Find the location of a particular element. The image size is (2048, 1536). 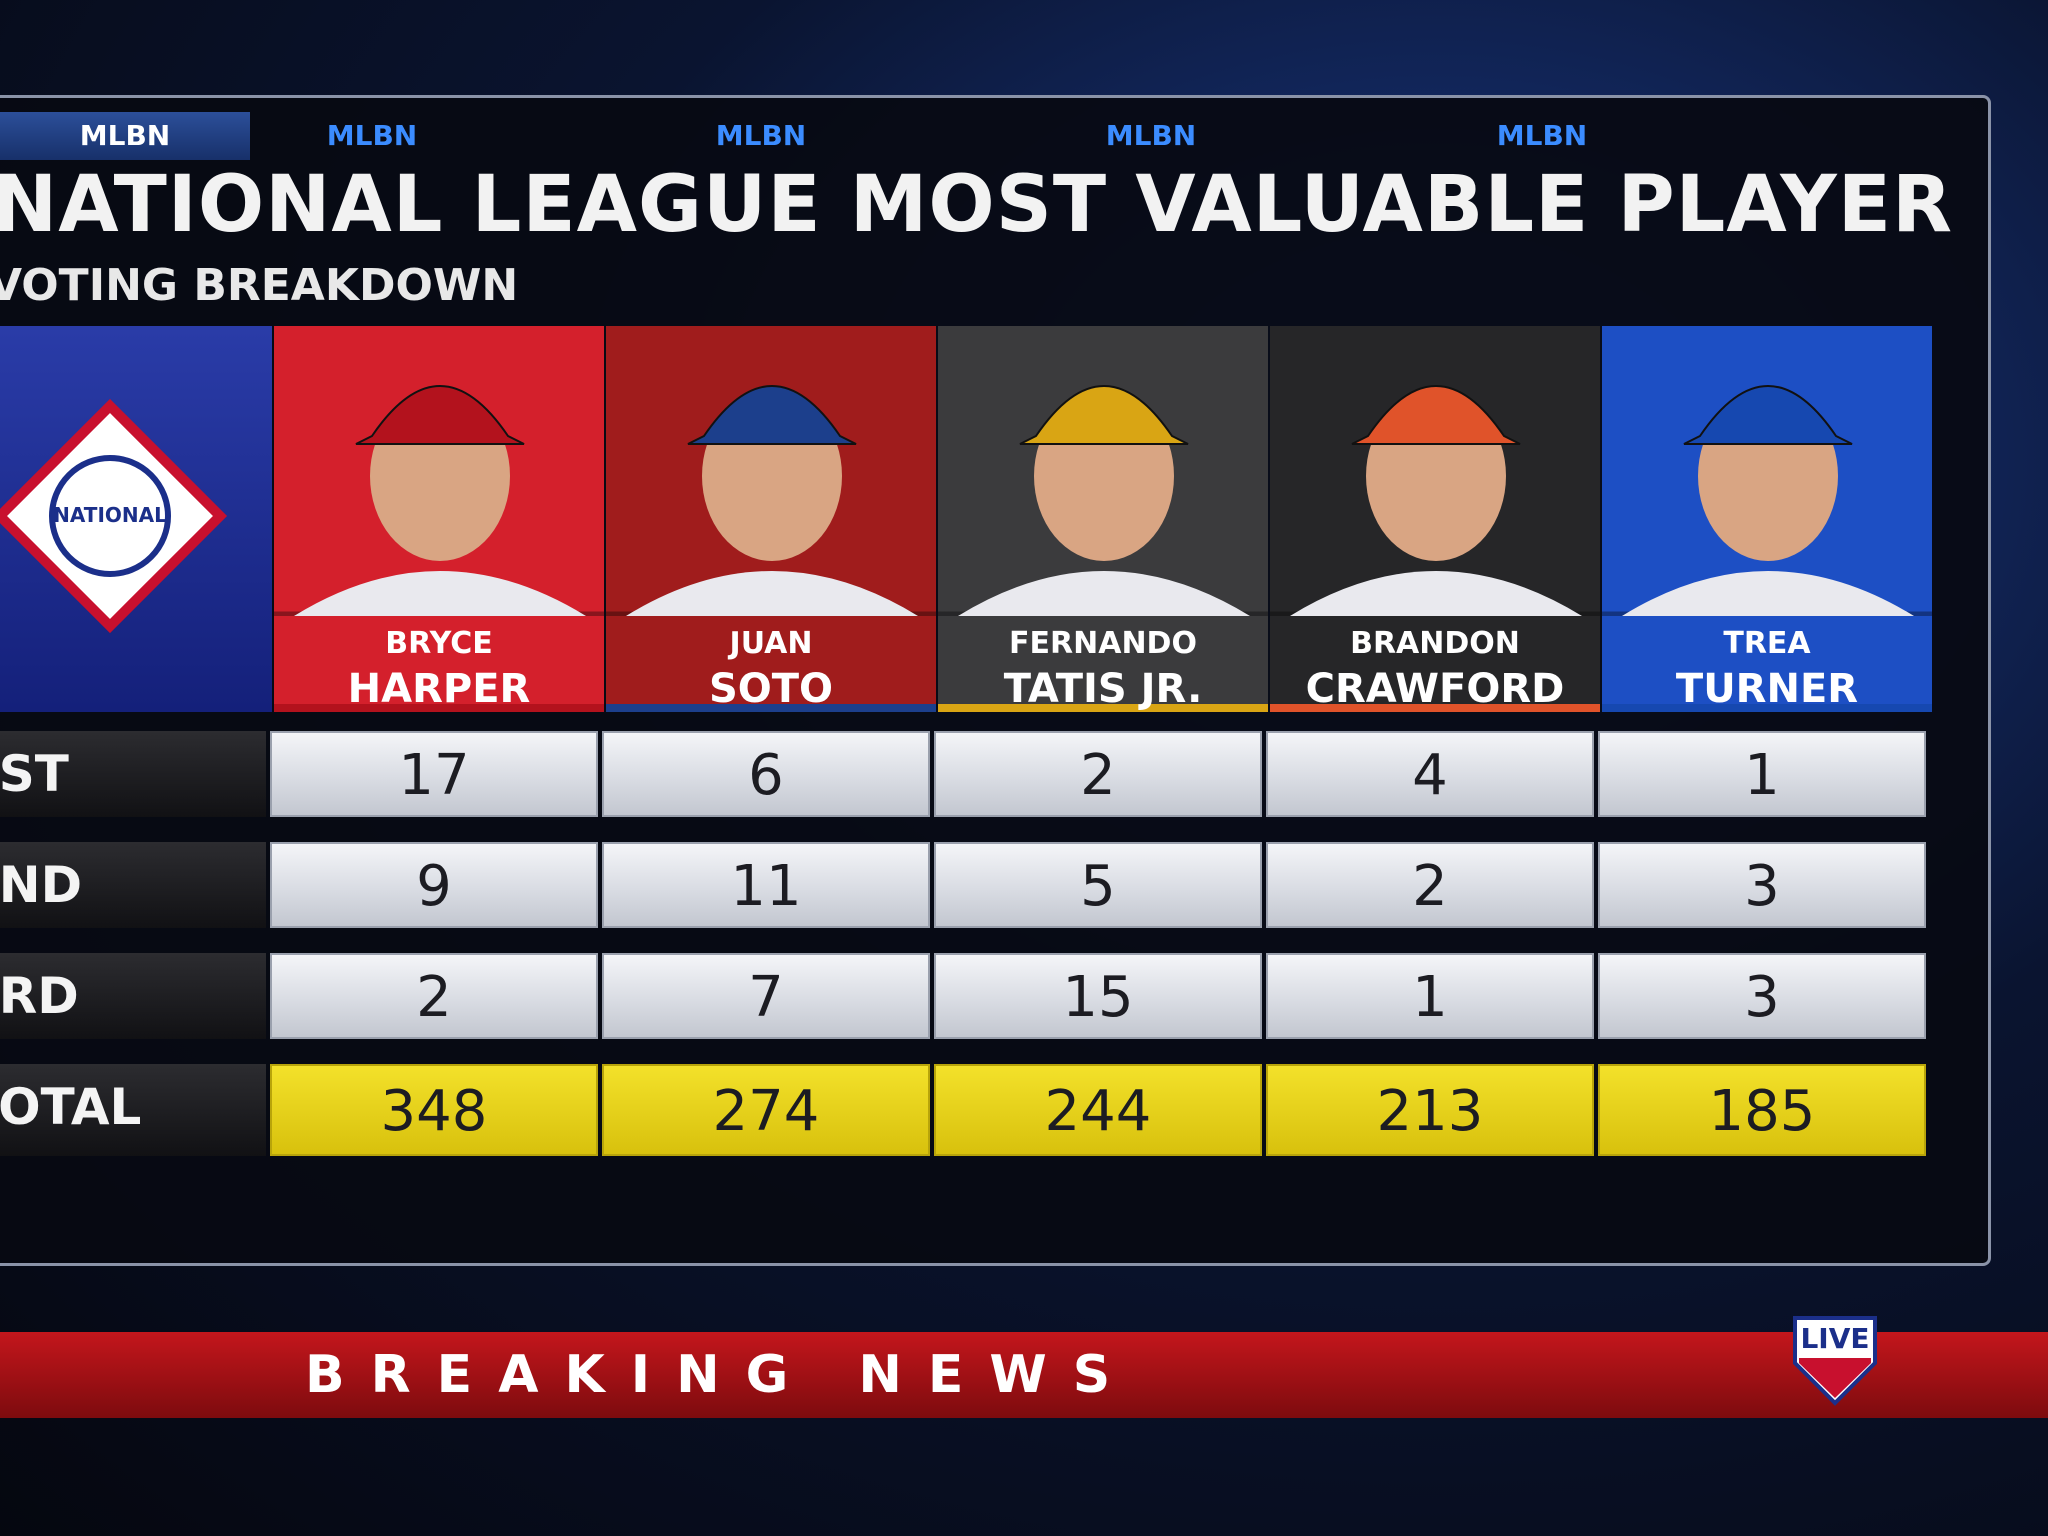

player-panel: BRYCE HARPER is located at coordinates (439, 519).